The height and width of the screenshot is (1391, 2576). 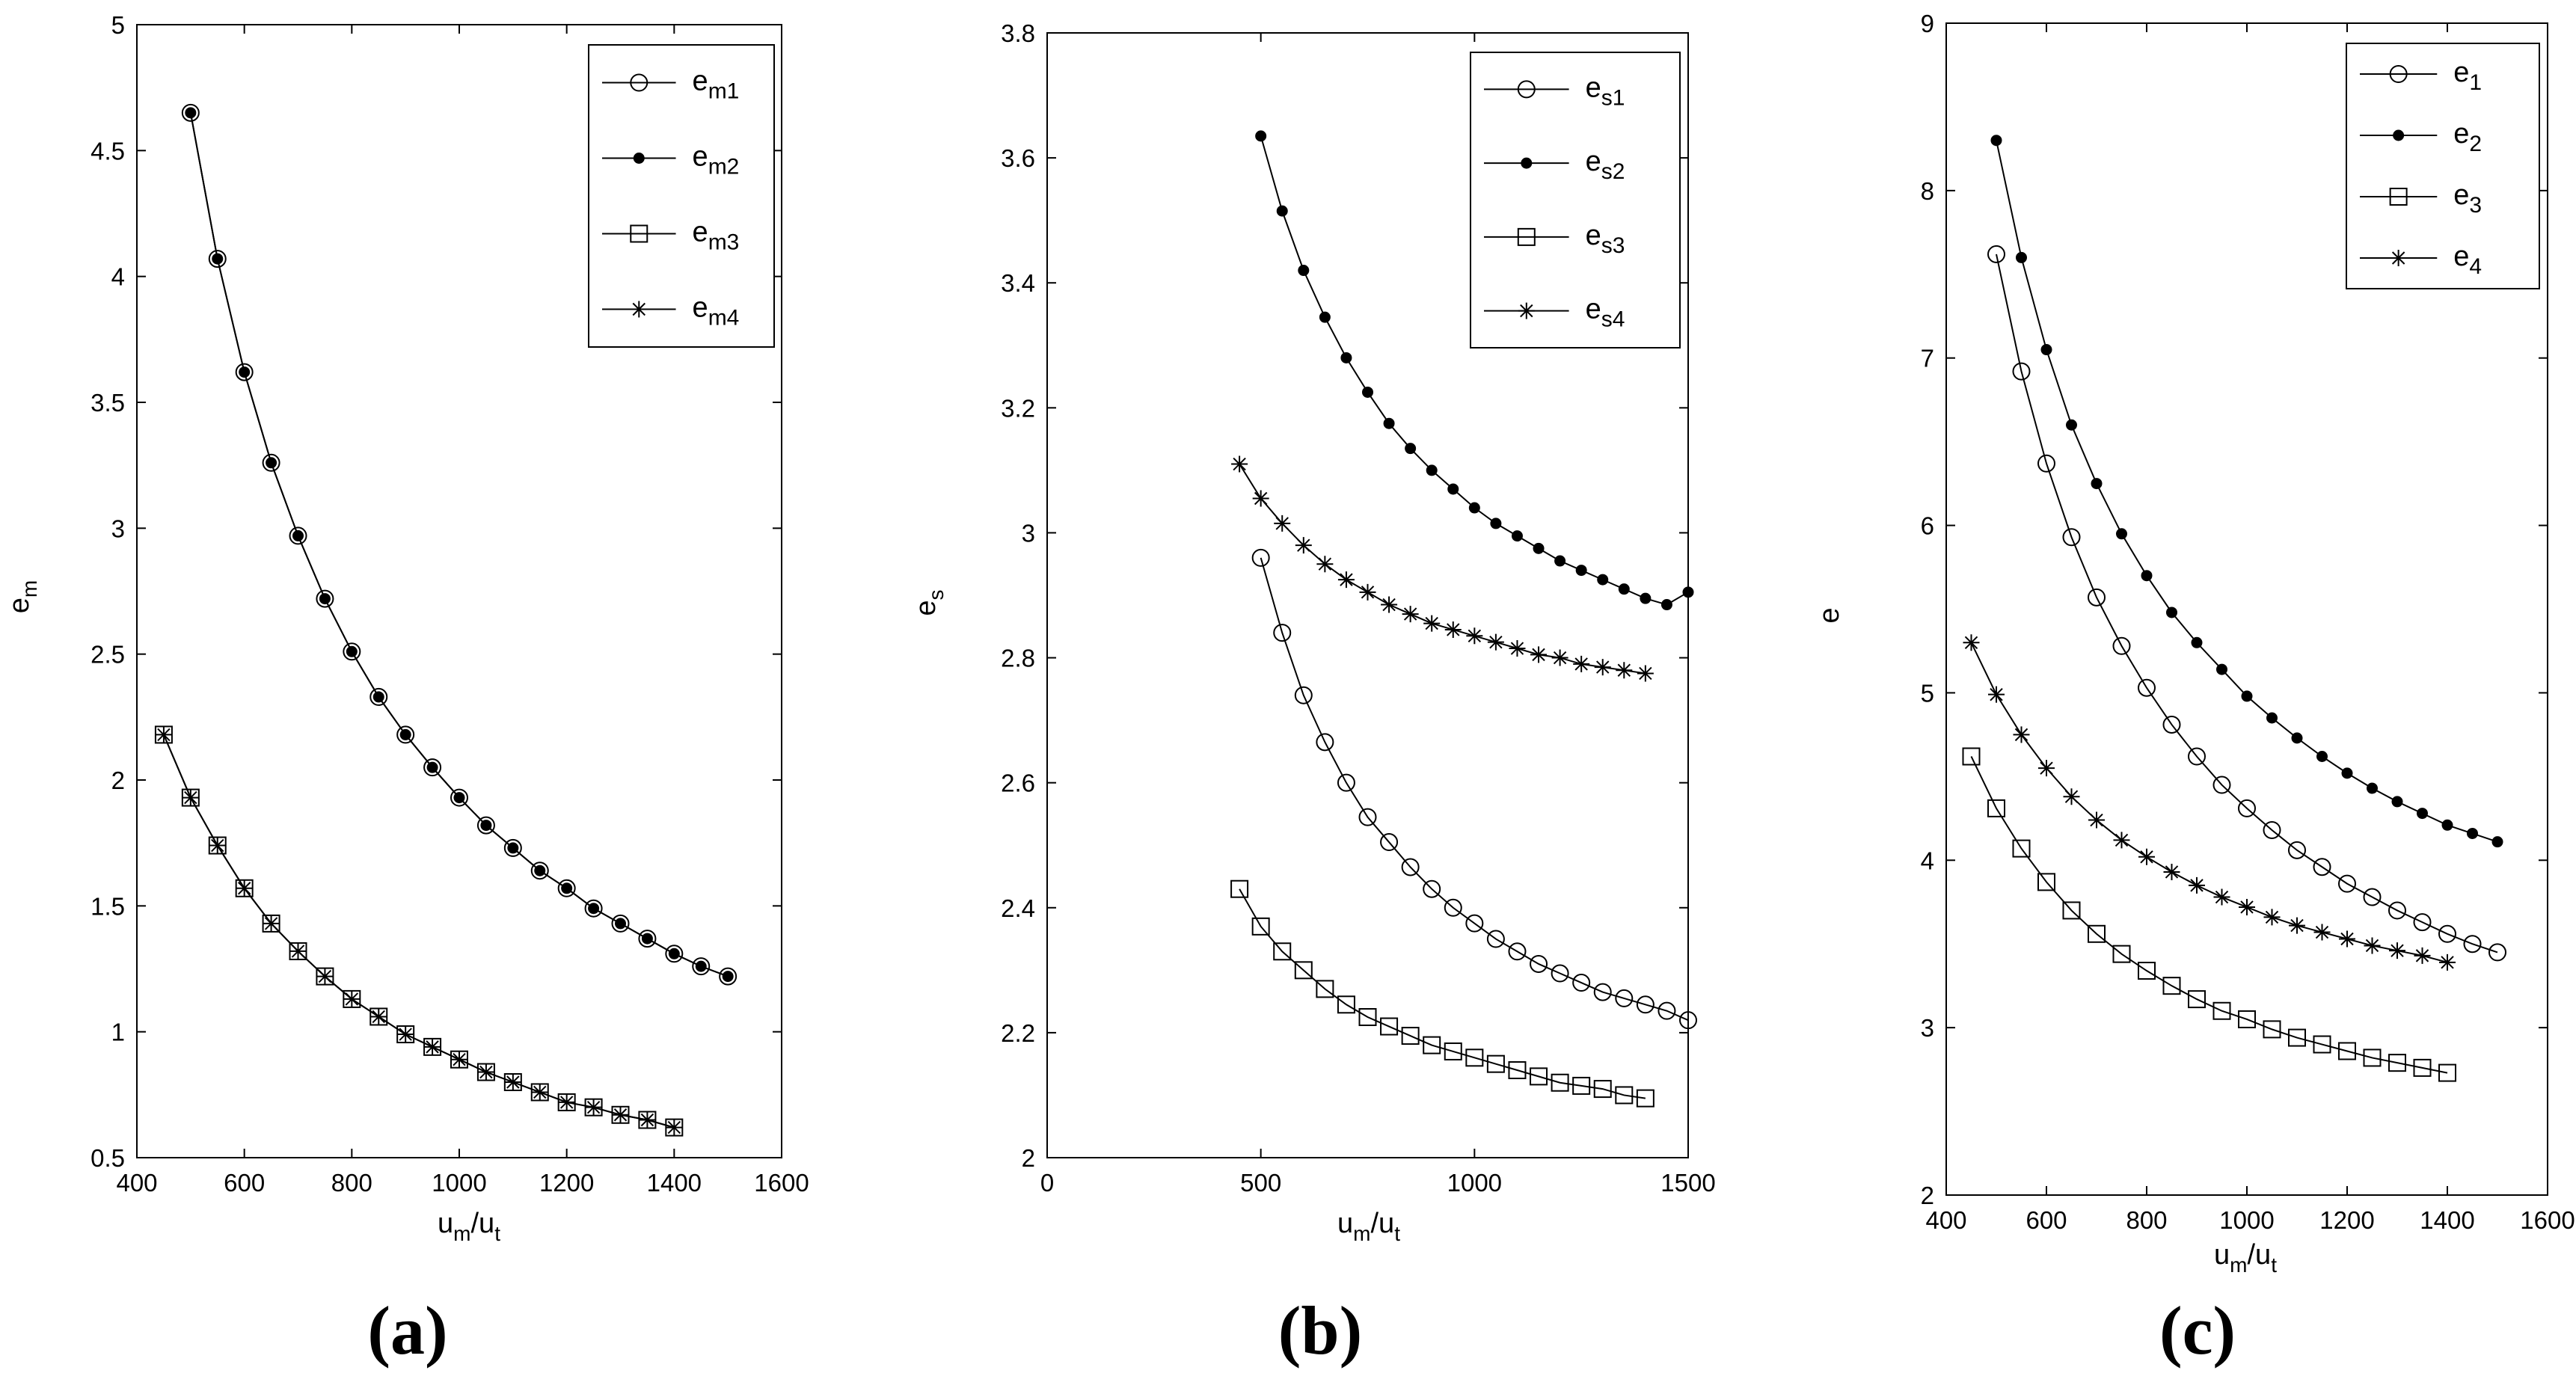 I want to click on y-axis-label: es, so click(x=929, y=602).